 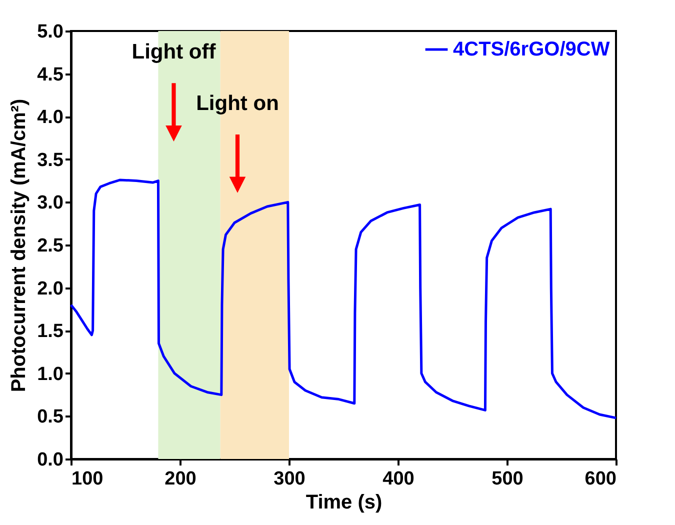 I want to click on y-tick-label: 1.0, so click(x=50, y=374).